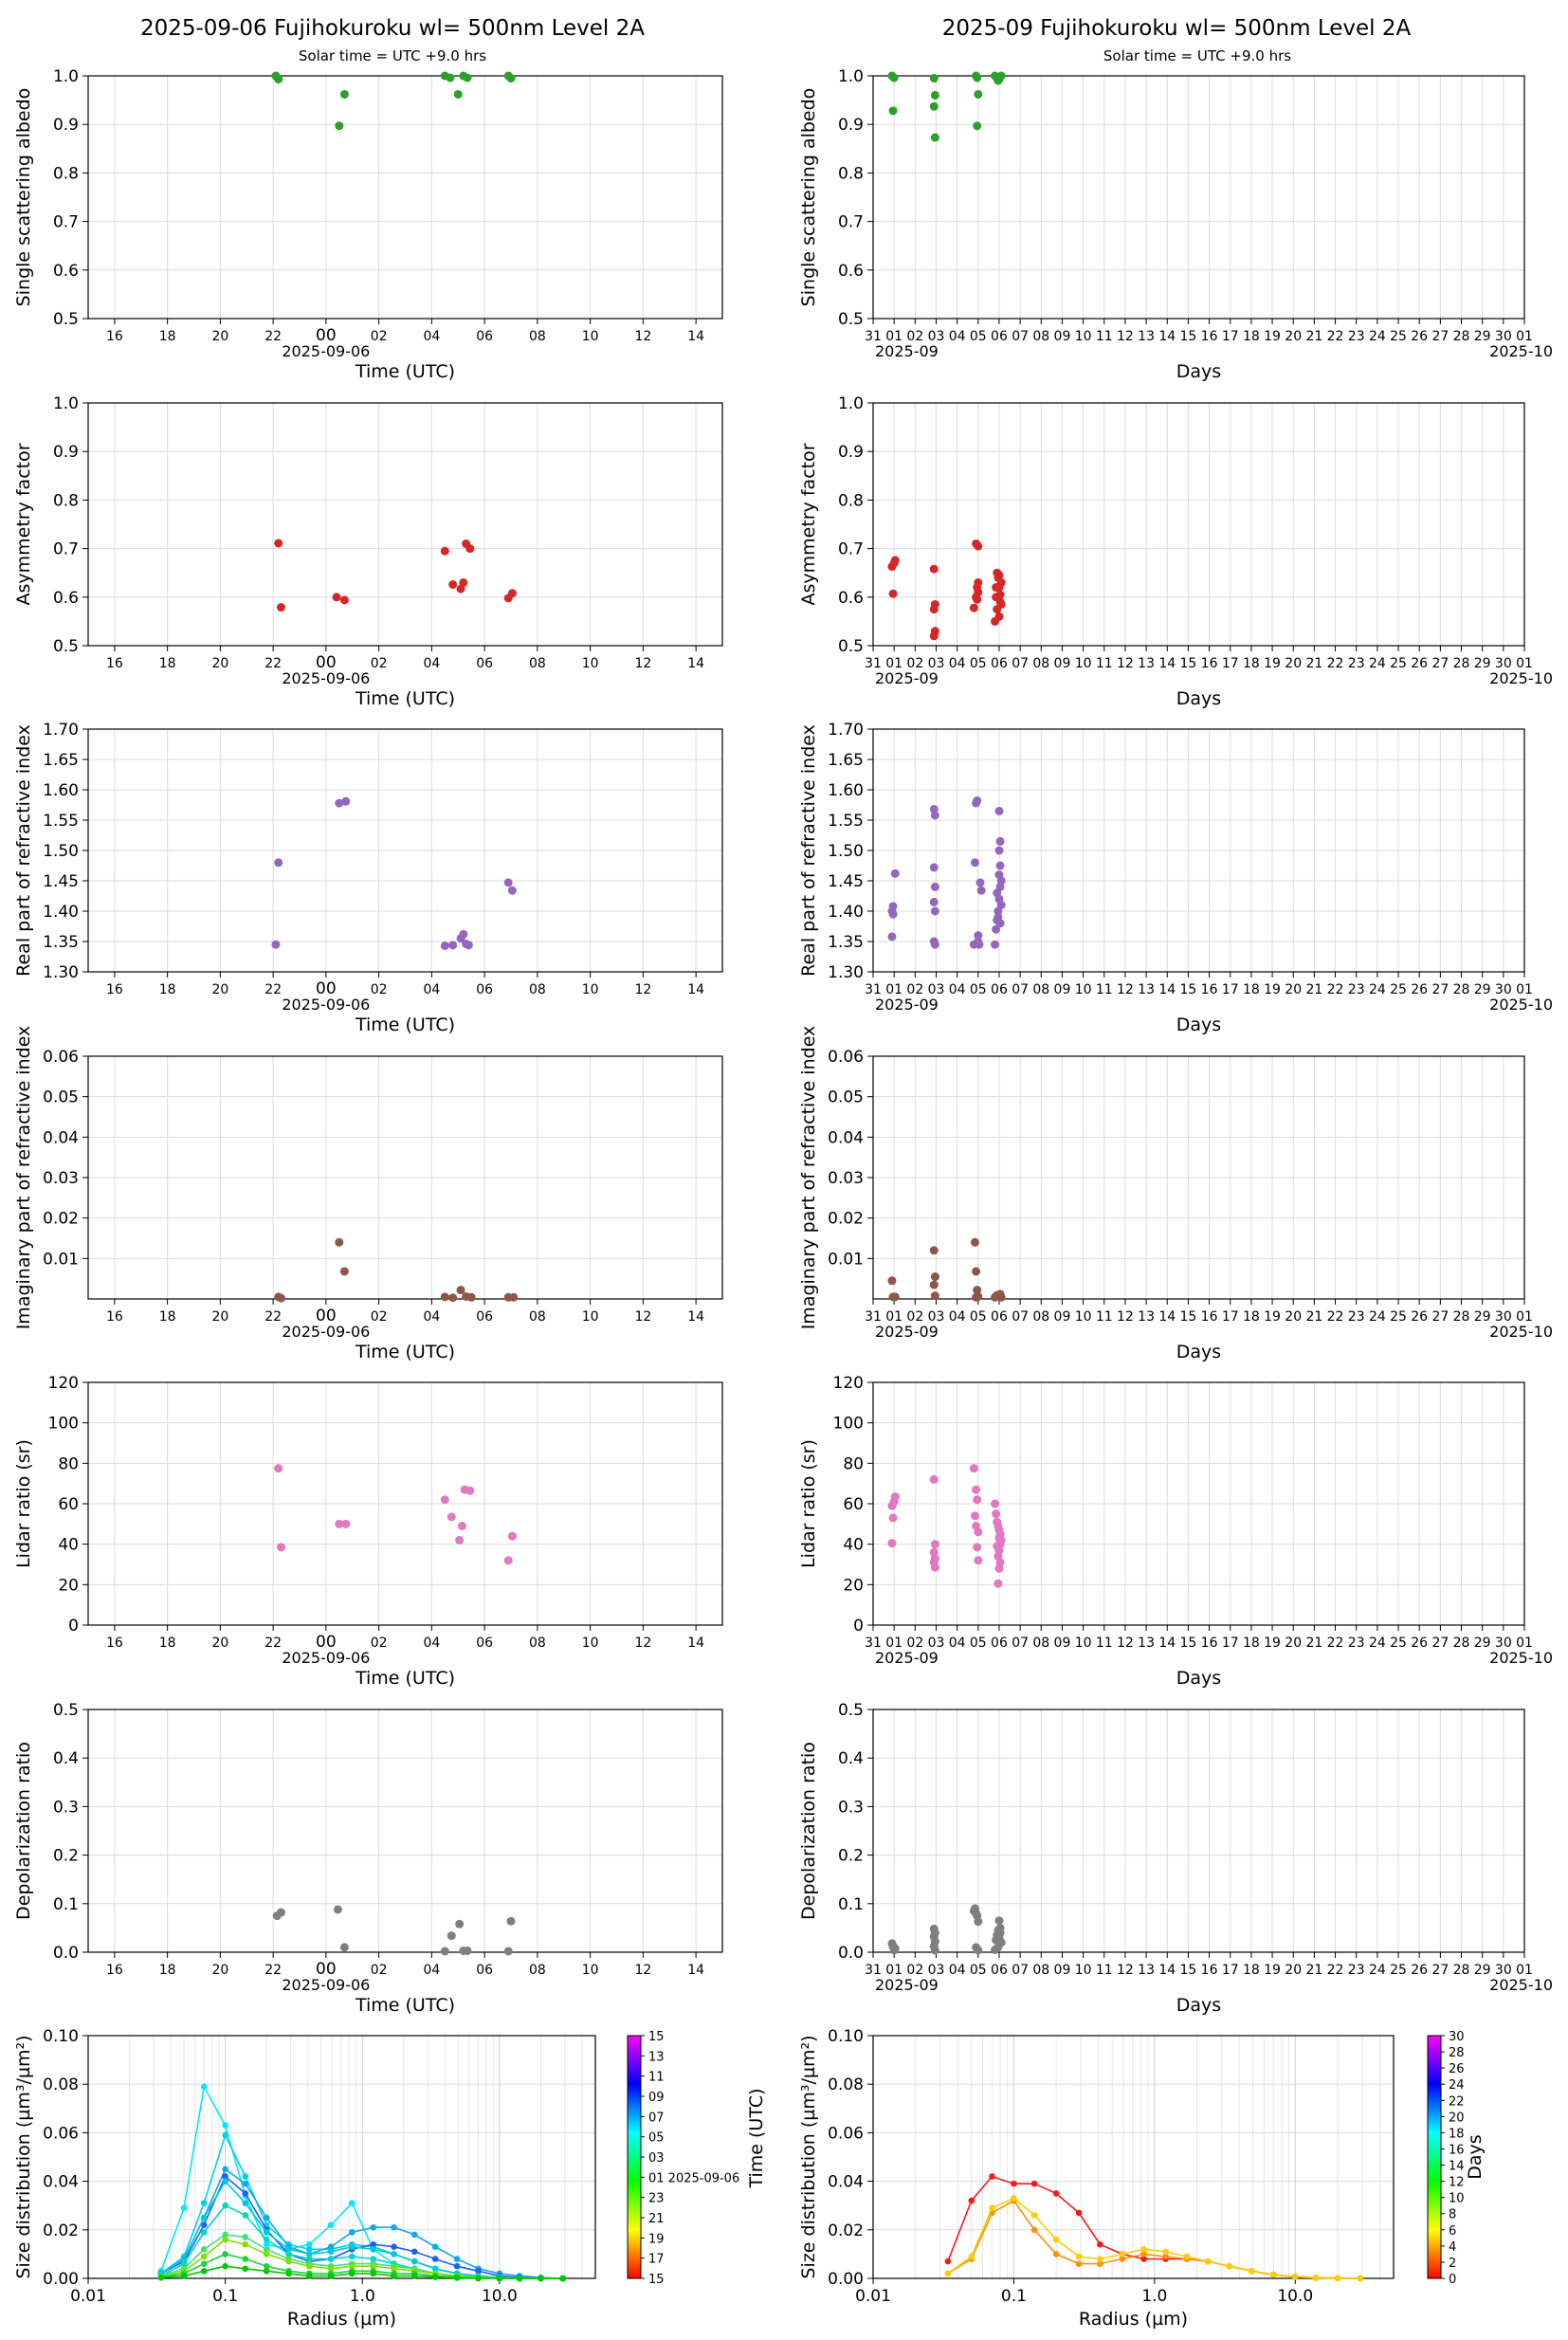 The image size is (1568, 2340). Describe the element at coordinates (1293, 1643) in the screenshot. I see `lidar-monthly-xtick-label: 20` at that location.